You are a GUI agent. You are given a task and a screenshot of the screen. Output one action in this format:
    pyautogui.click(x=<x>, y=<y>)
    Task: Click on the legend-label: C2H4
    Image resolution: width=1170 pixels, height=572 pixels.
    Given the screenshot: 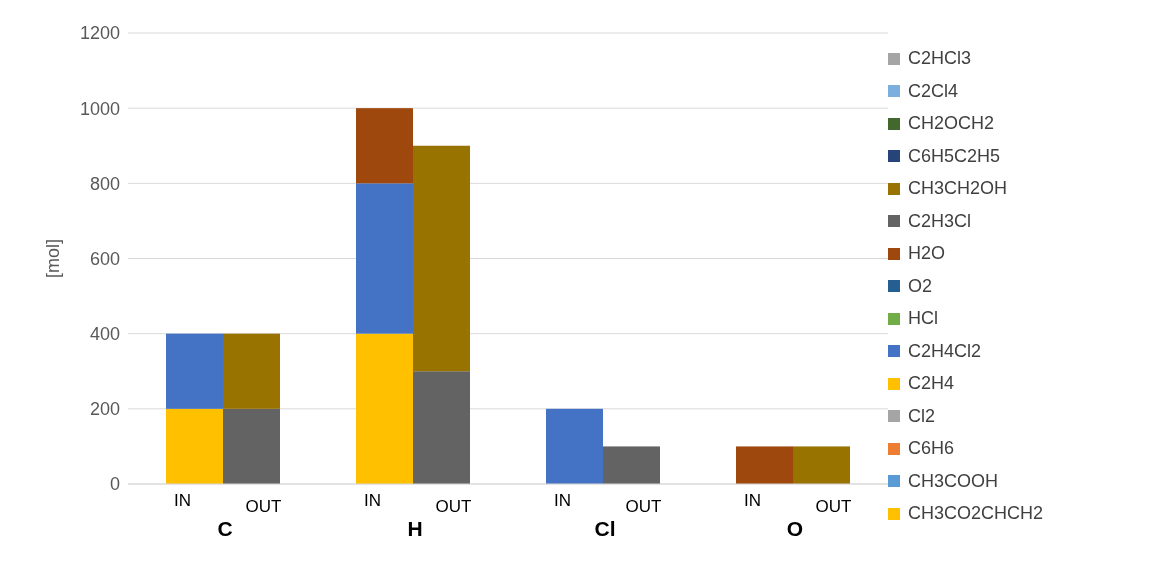 What is the action you would take?
    pyautogui.click(x=931, y=383)
    